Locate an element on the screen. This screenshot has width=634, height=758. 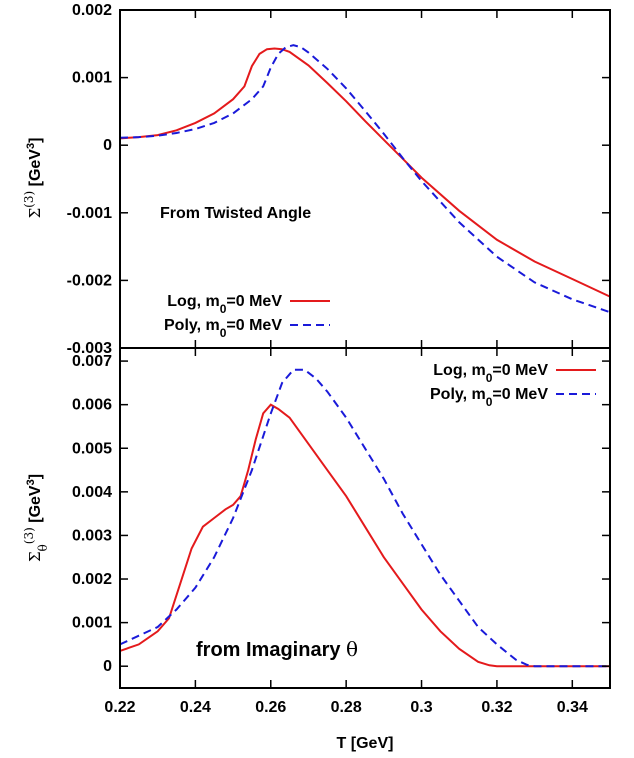
bottom-y-axis-label: Σθ(3) [GeV3] is located at coordinates (36, 518).